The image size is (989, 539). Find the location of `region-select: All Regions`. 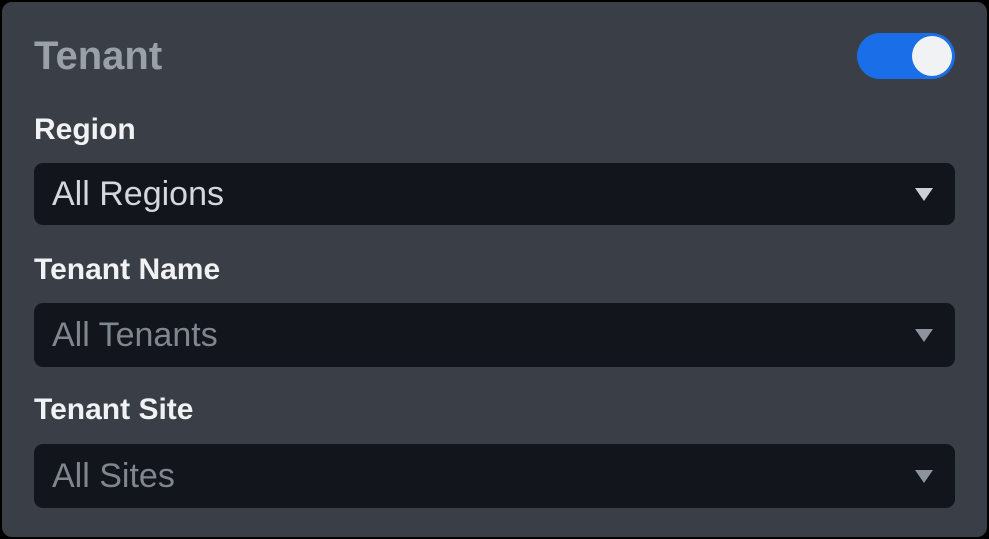

region-select: All Regions is located at coordinates (494, 194).